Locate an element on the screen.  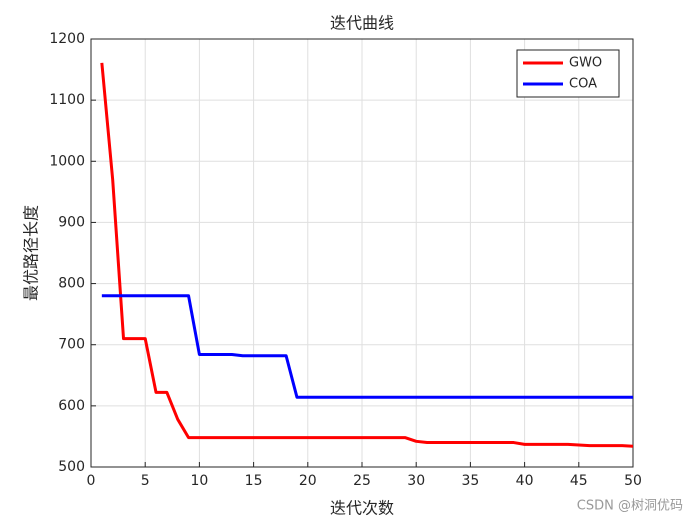
y-tick-label: 600 is located at coordinates (71, 406).